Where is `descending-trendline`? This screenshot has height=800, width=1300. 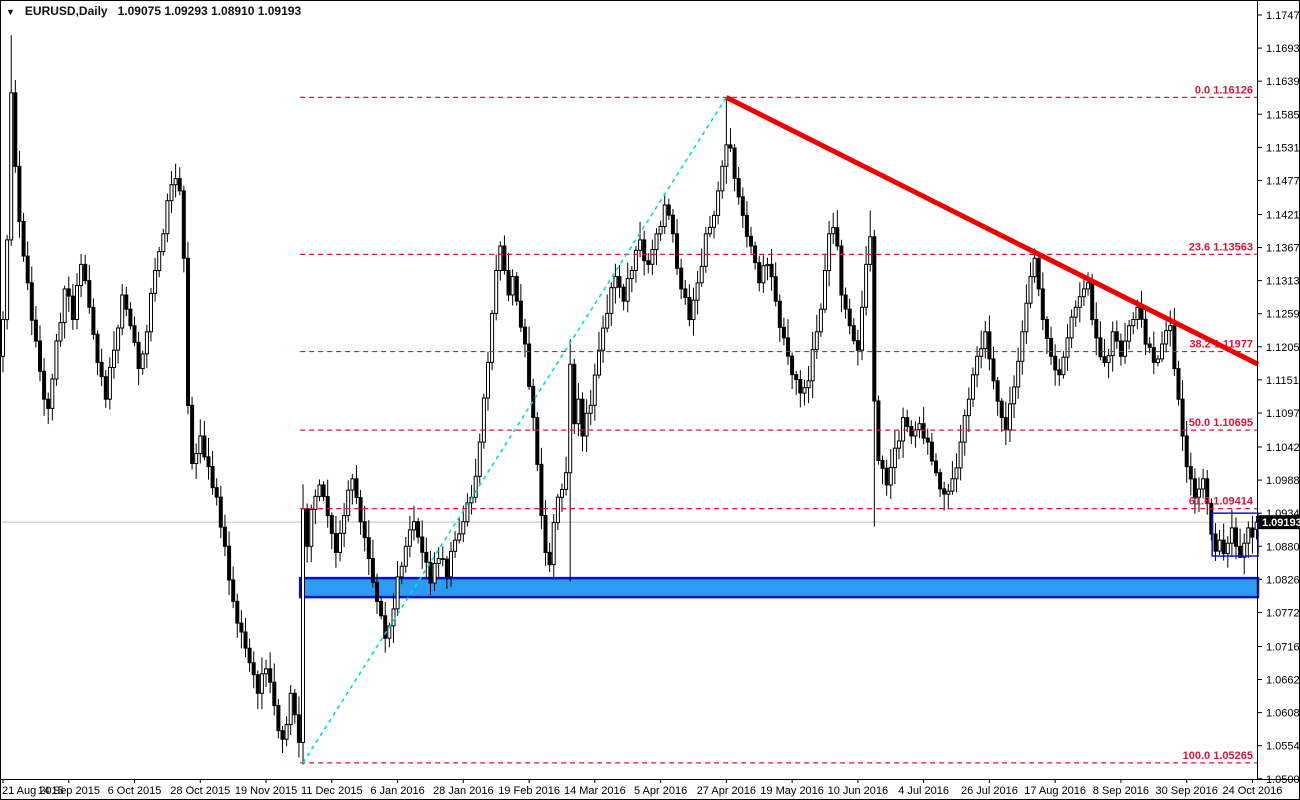
descending-trendline is located at coordinates (992, 231).